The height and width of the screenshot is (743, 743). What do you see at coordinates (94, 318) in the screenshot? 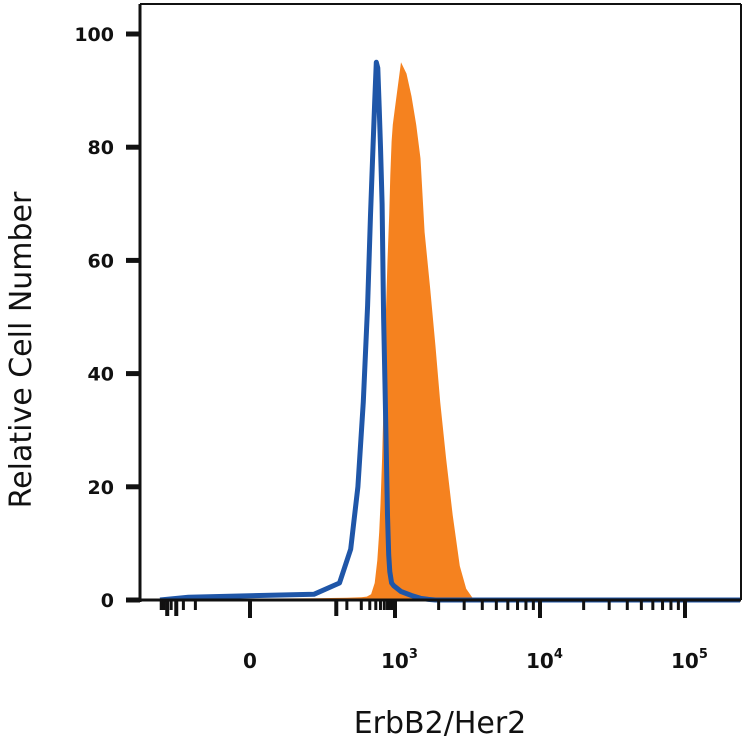
I see `y-tick-labels: 0 20 40 60 80 100` at bounding box center [94, 318].